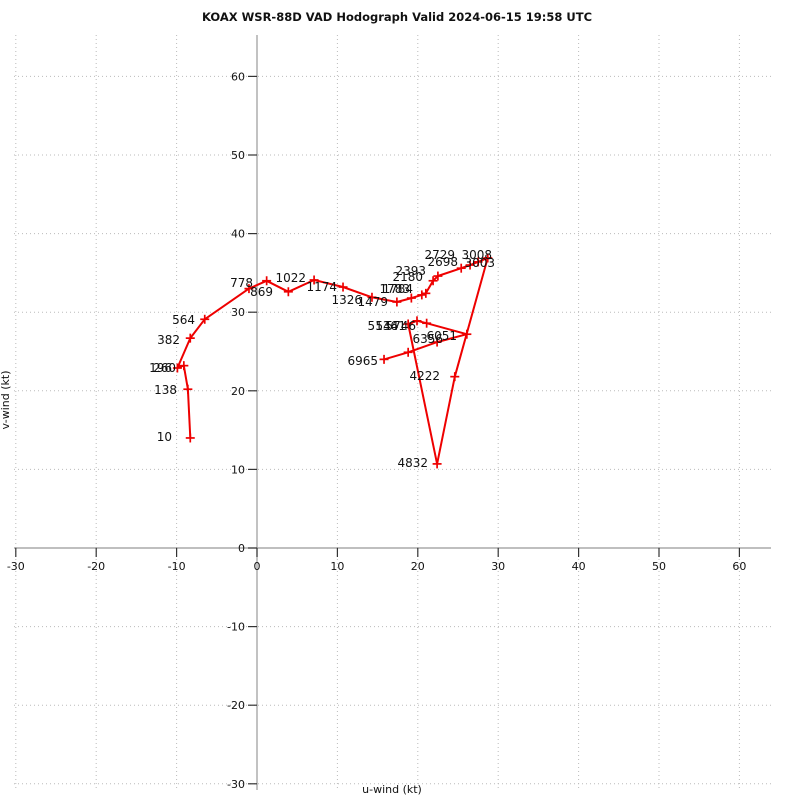 Image resolution: width=800 pixels, height=800 pixels. What do you see at coordinates (257, 566) in the screenshot?
I see `x-tick-label: 0` at bounding box center [257, 566].